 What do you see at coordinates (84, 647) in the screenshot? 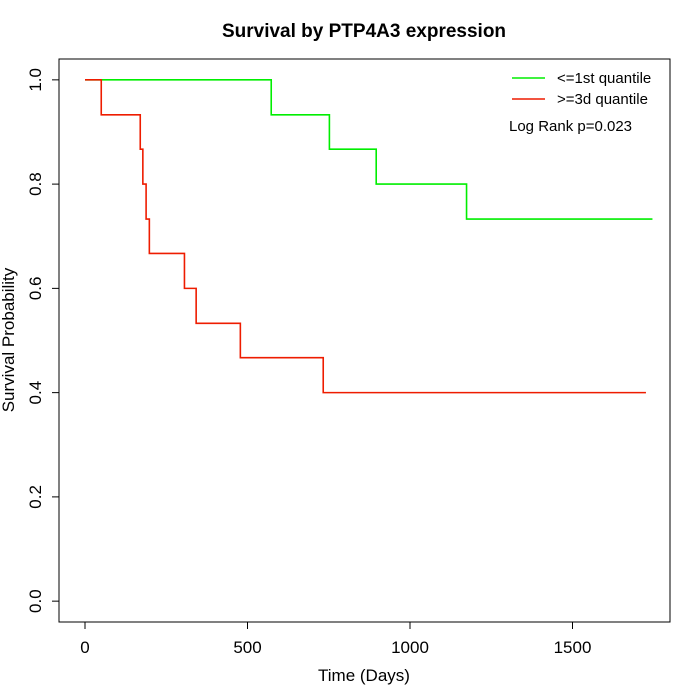
I see `x-tick-label: 0` at bounding box center [84, 647].